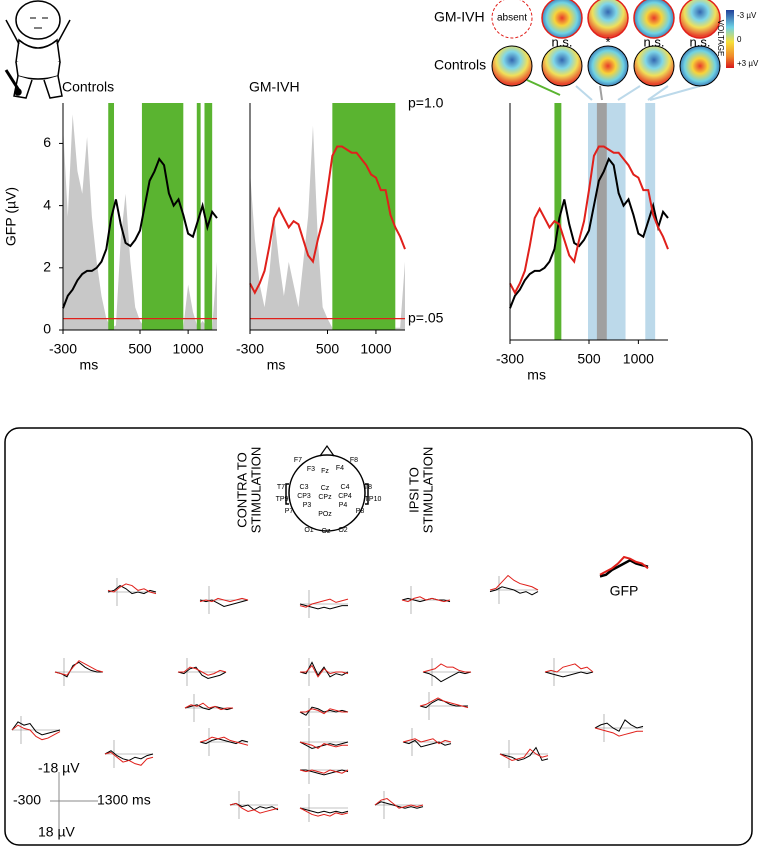 The image size is (760, 848). Describe the element at coordinates (47, 204) in the screenshot. I see `y-tick-label: 4` at that location.